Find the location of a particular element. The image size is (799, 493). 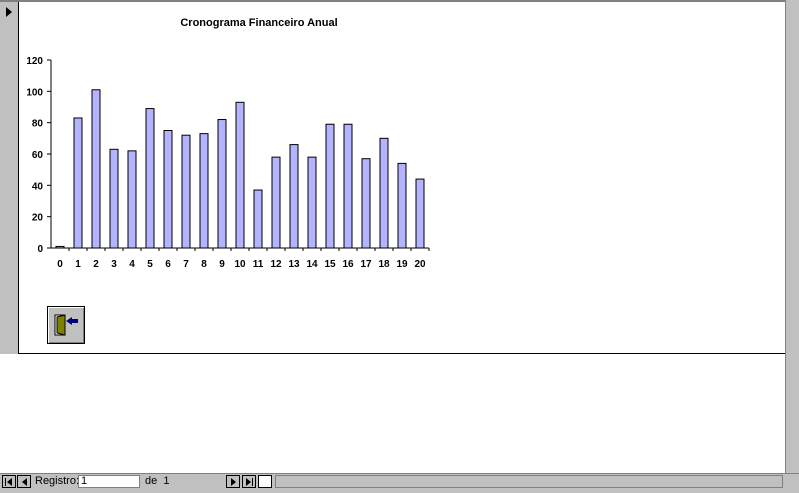

new-record-button is located at coordinates (265, 481).